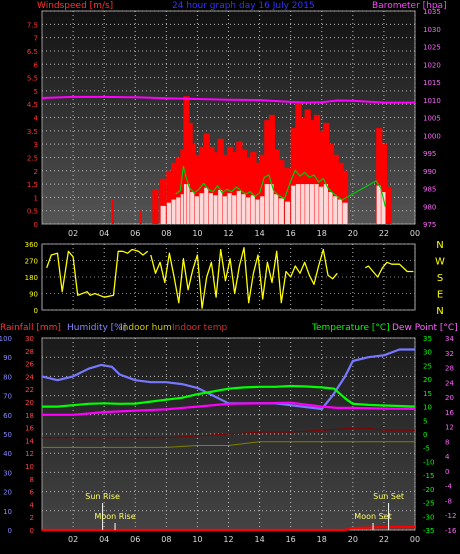 The height and width of the screenshot is (554, 460). I want to click on x-tick-label: 02, so click(73, 539).